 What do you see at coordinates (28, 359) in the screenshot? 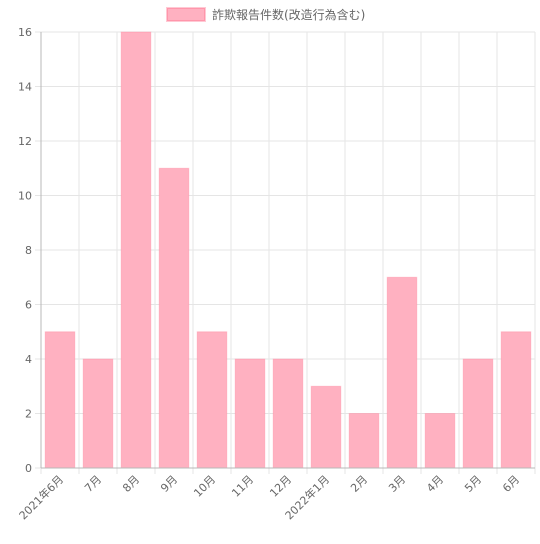
I see `y-tick-label: 4` at bounding box center [28, 359].